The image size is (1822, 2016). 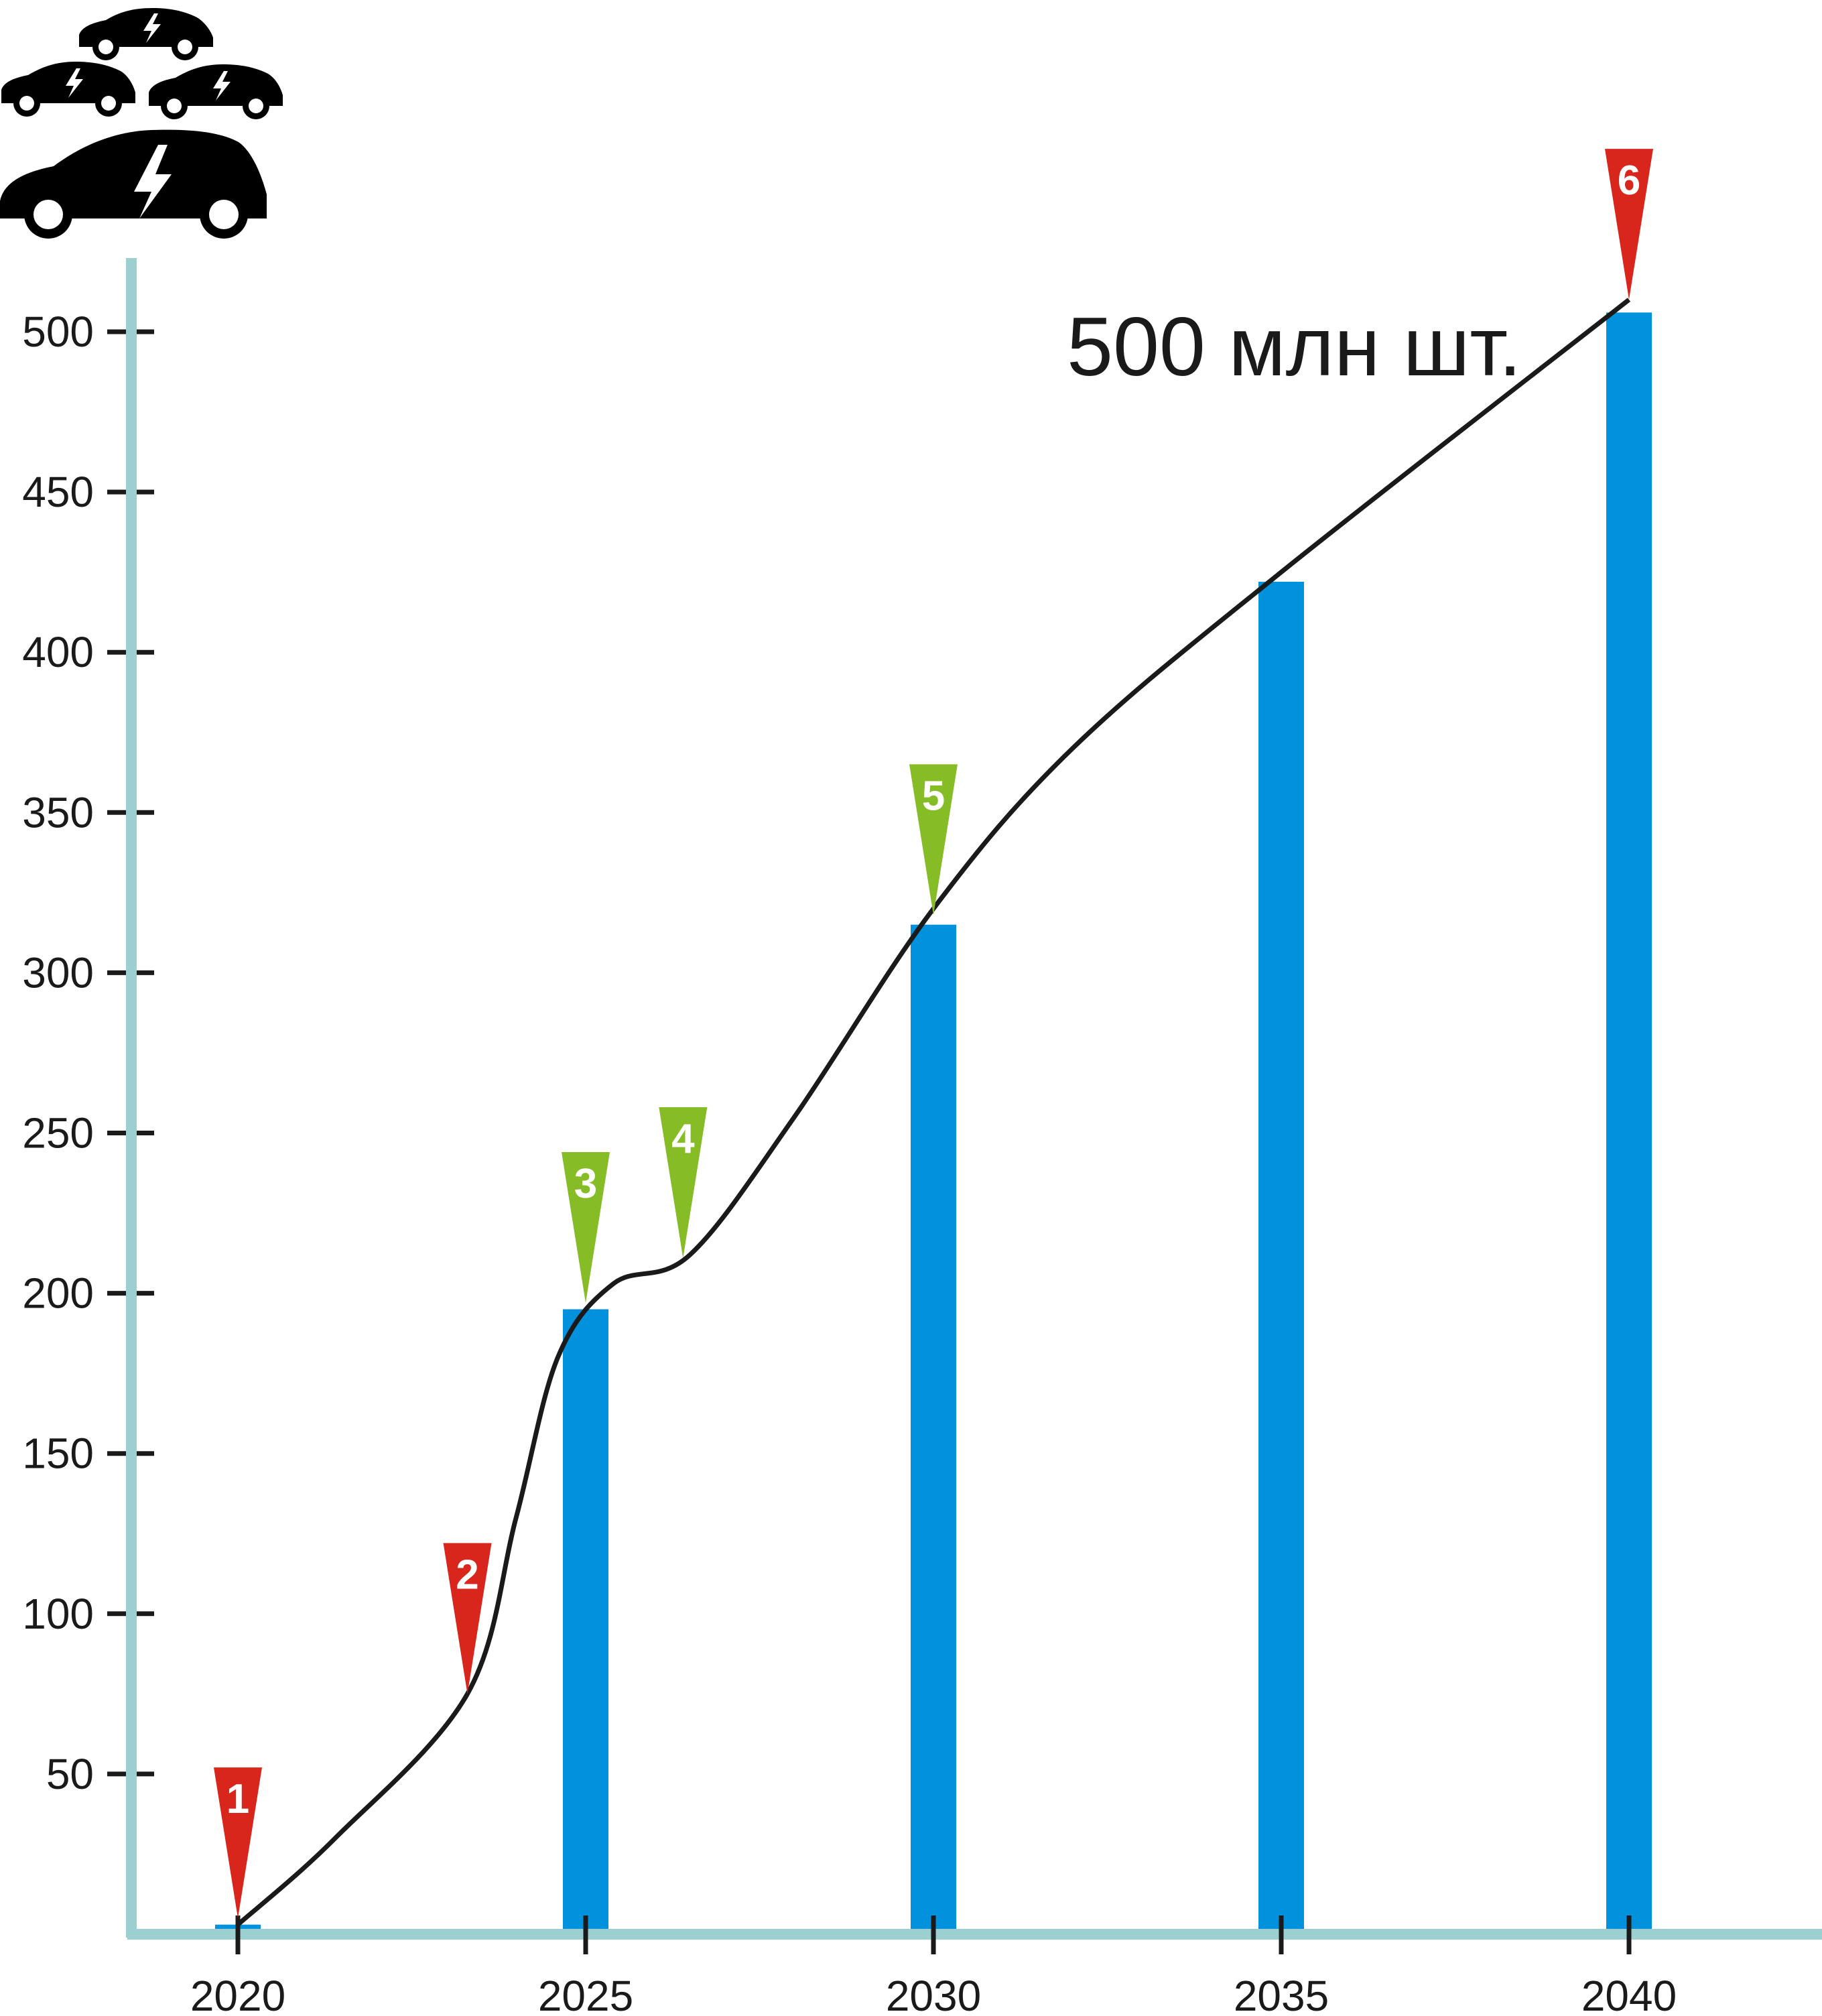 What do you see at coordinates (1629, 1123) in the screenshot?
I see `bar-2040` at bounding box center [1629, 1123].